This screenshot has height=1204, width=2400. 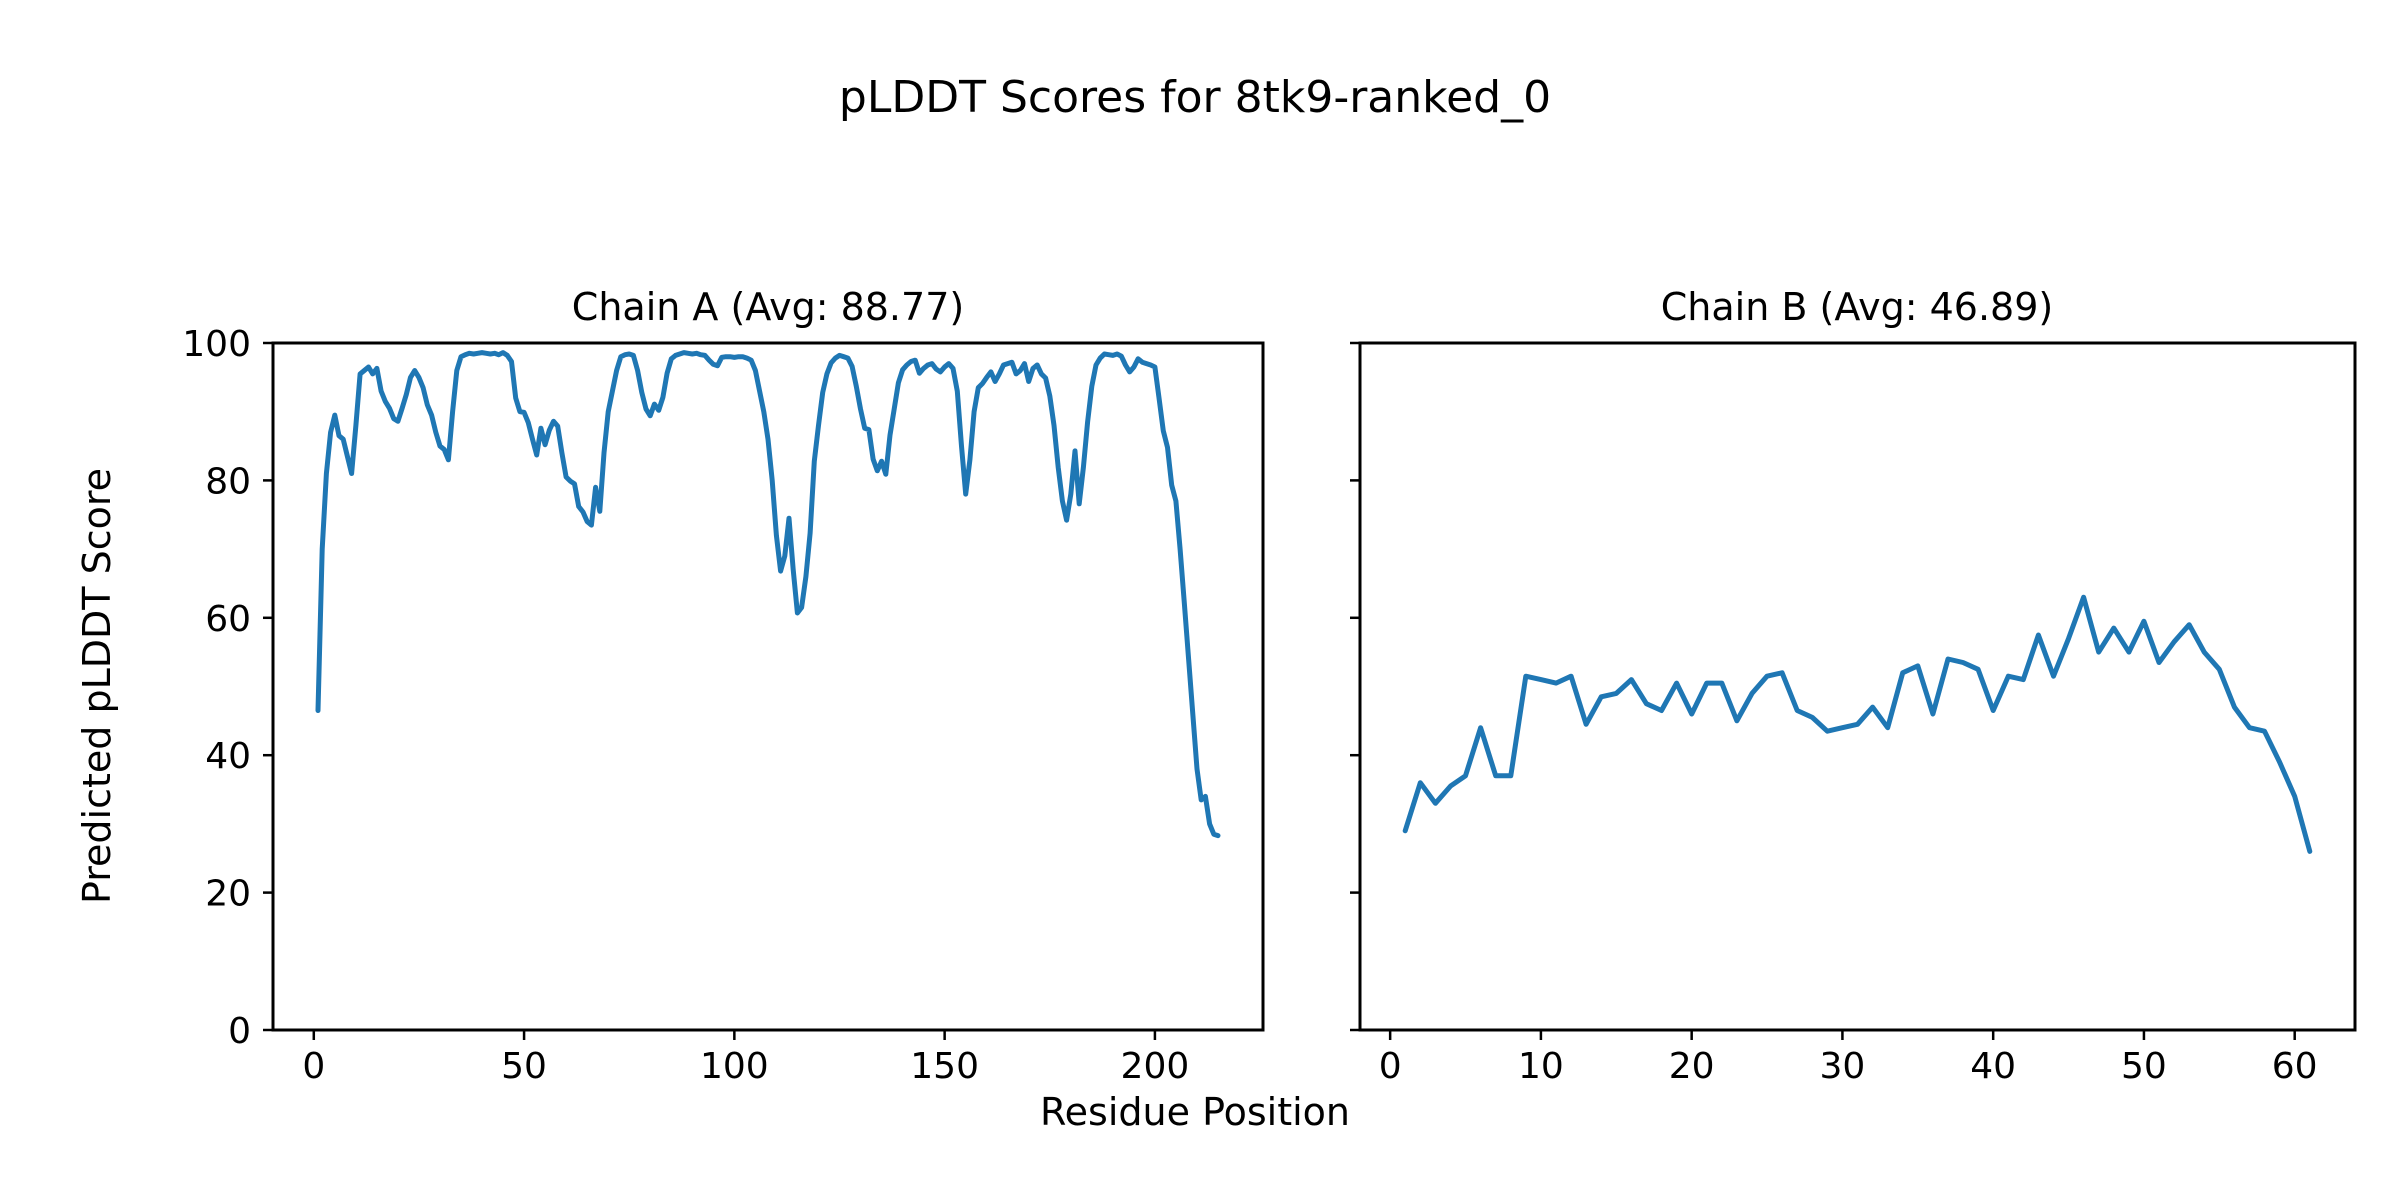 I want to click on chain-a-y-tick-label: 20, so click(x=228, y=894).